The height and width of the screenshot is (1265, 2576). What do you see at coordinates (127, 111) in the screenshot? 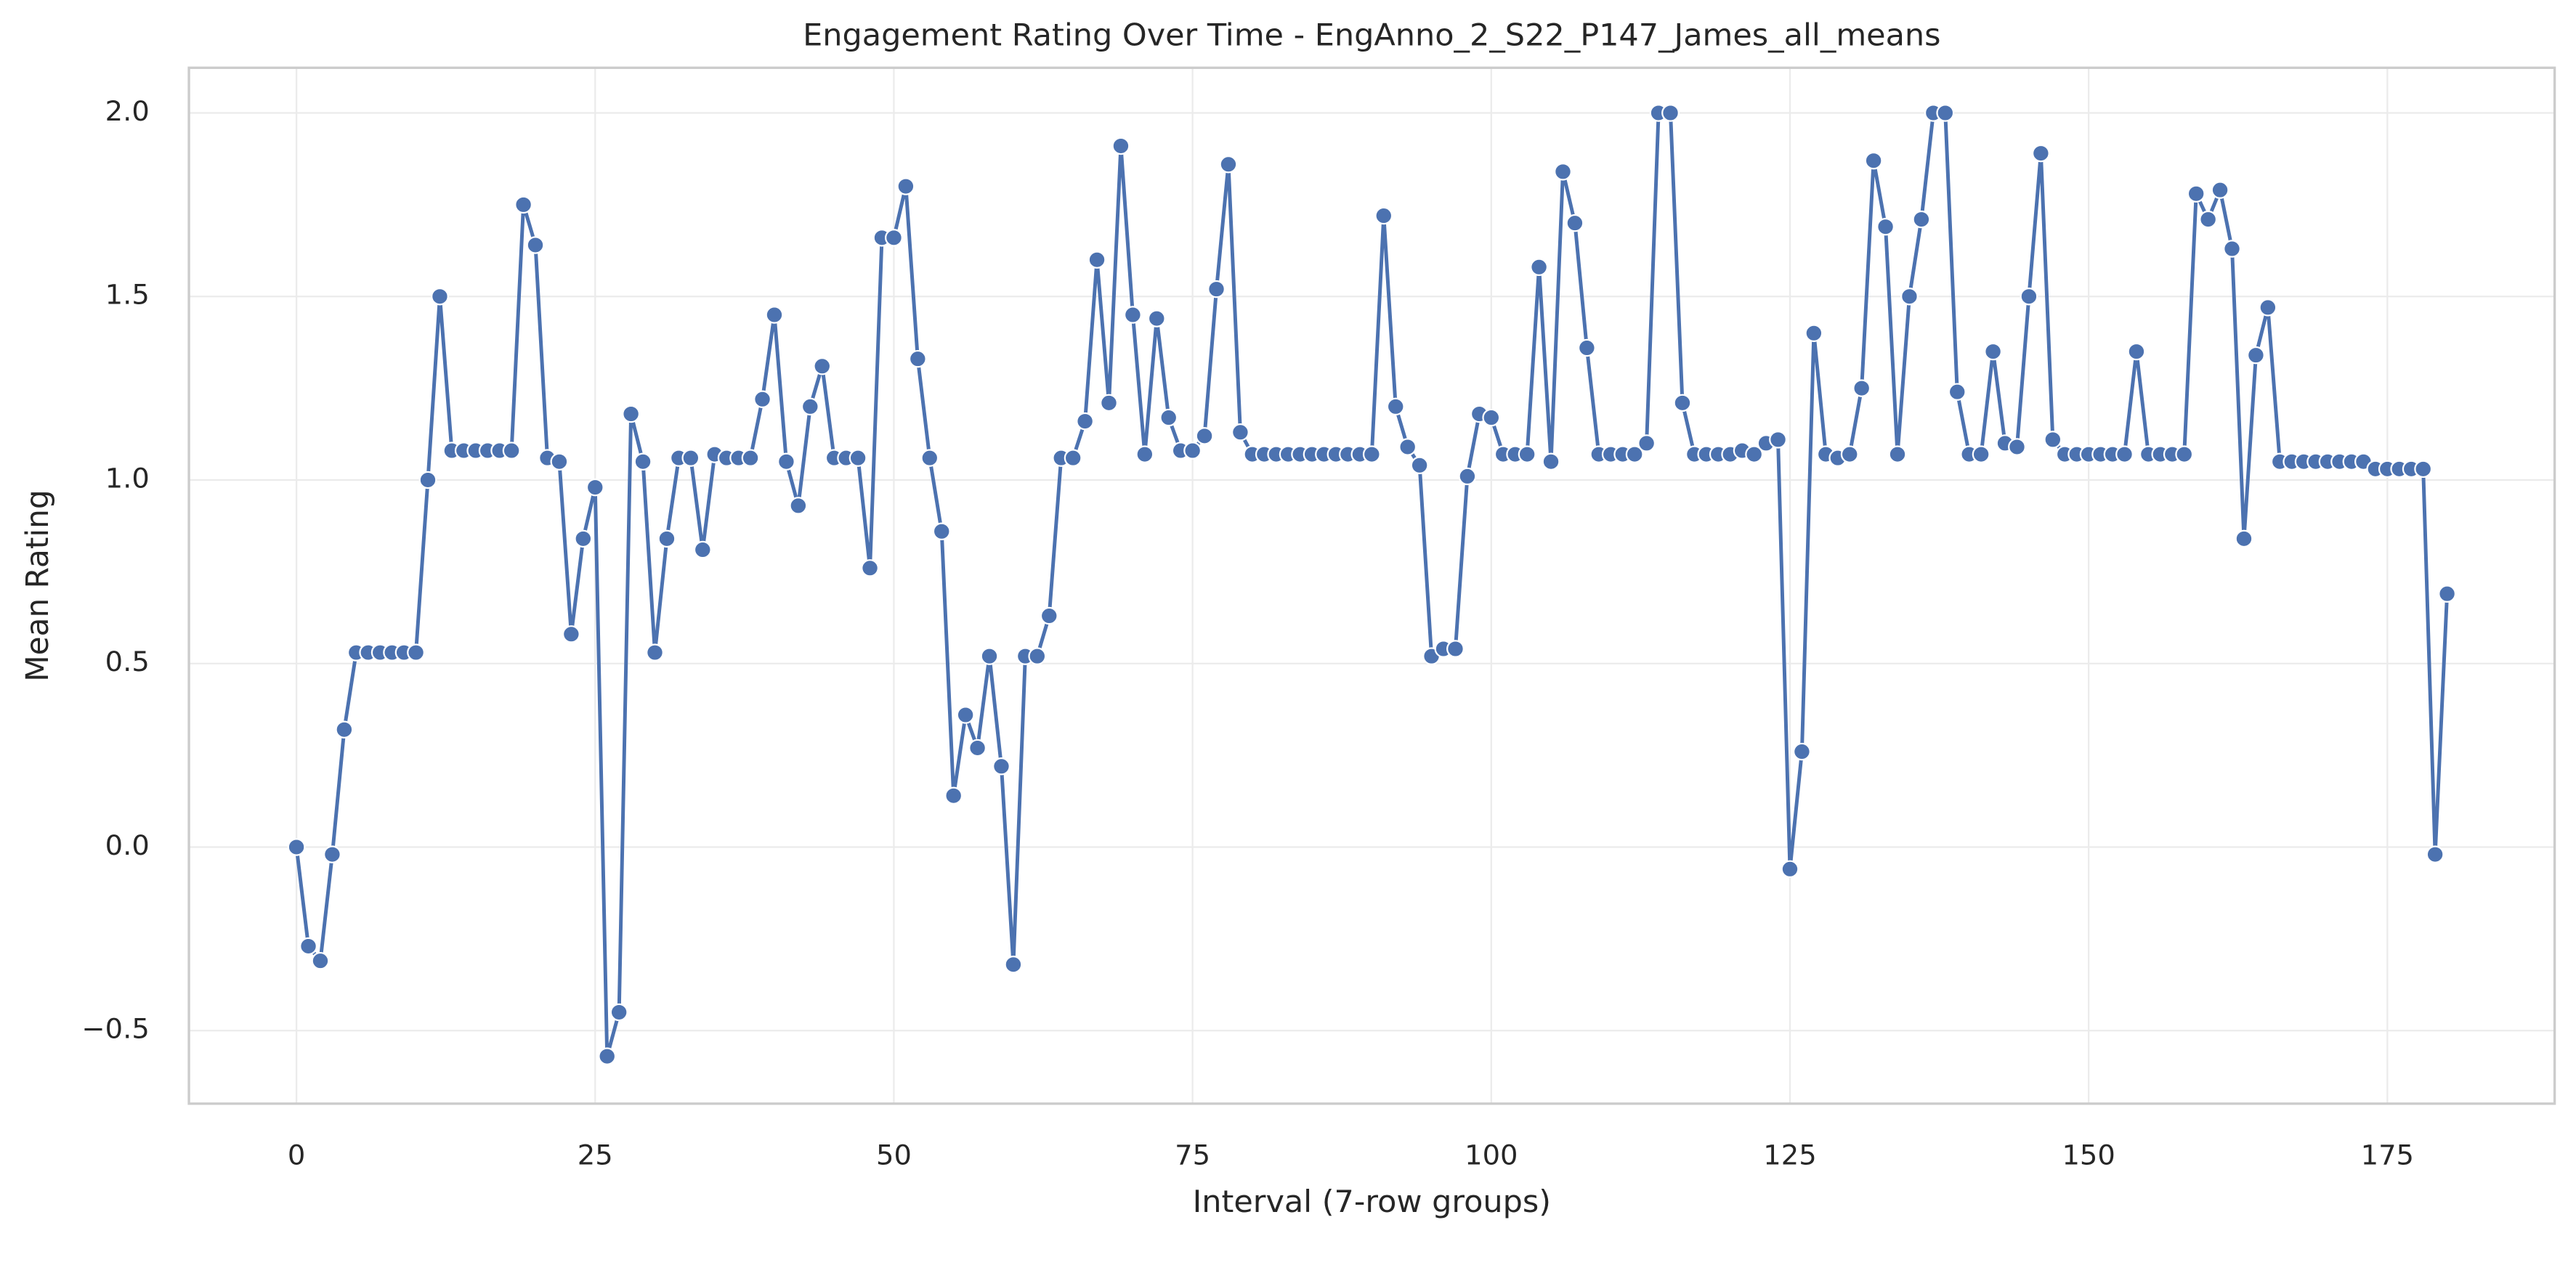
I see `y-tick-label: 2.0` at bounding box center [127, 111].